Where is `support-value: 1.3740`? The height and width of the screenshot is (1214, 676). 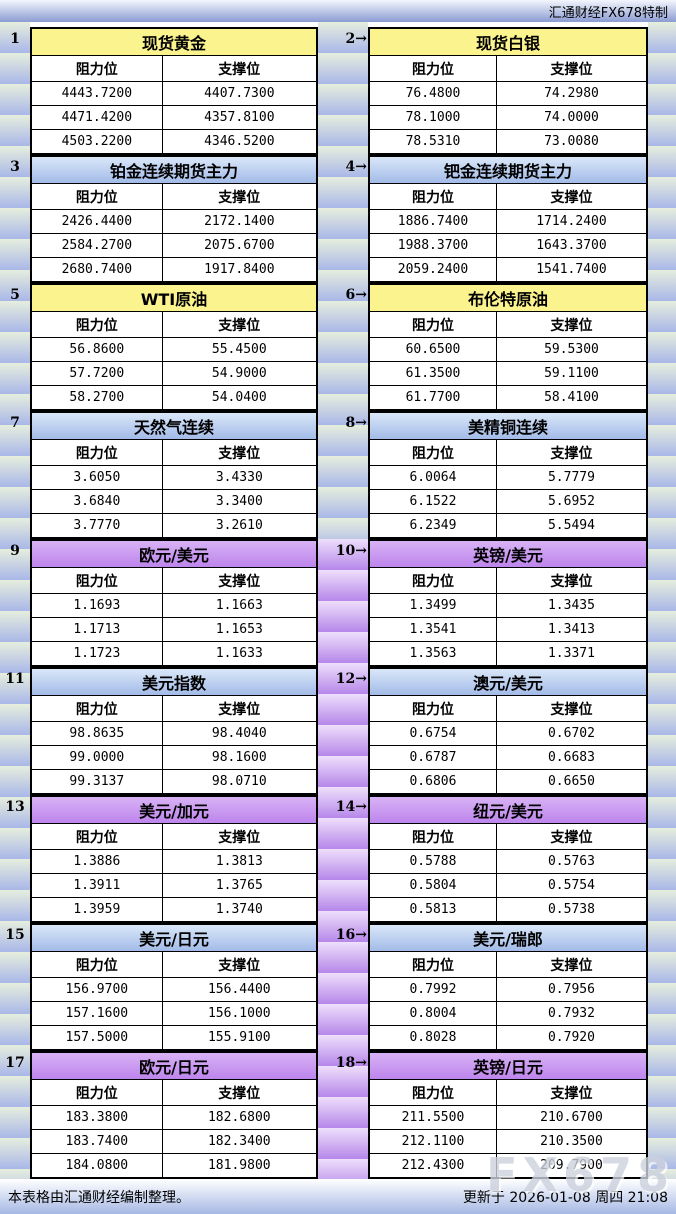 support-value: 1.3740 is located at coordinates (239, 909).